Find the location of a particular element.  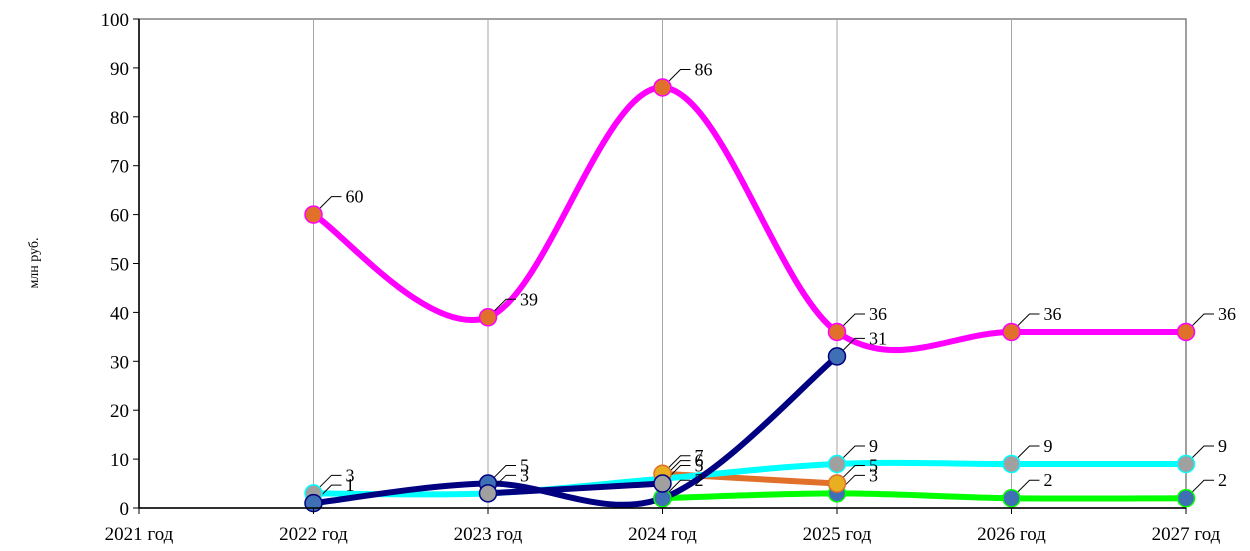

data-label: 60 is located at coordinates (355, 197).